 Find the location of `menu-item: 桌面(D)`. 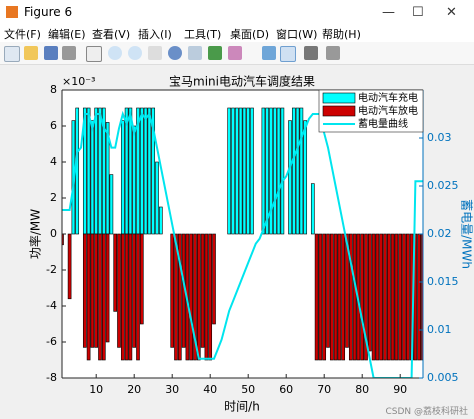

menu-item: 桌面(D) is located at coordinates (250, 34).